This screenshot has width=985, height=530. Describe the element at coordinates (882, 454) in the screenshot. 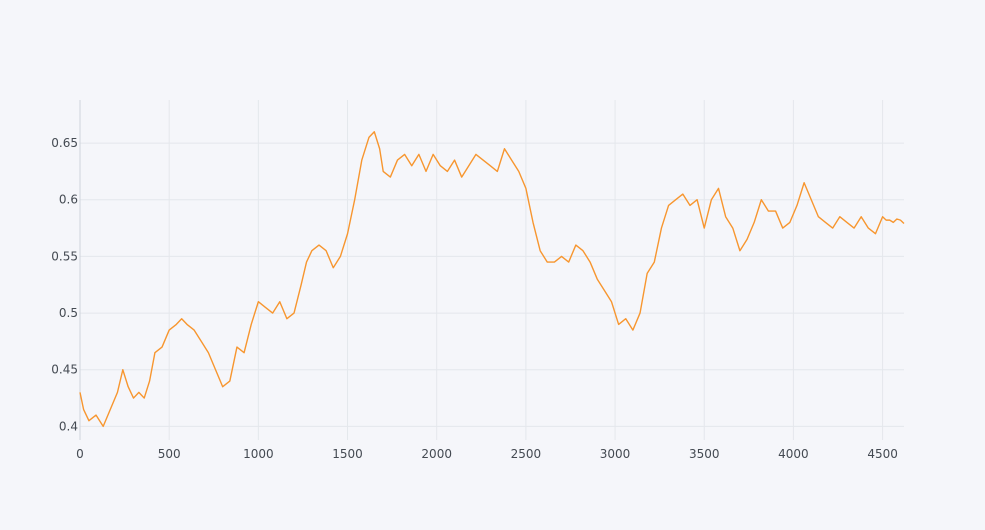

I see `x-tick-label: 4500` at that location.